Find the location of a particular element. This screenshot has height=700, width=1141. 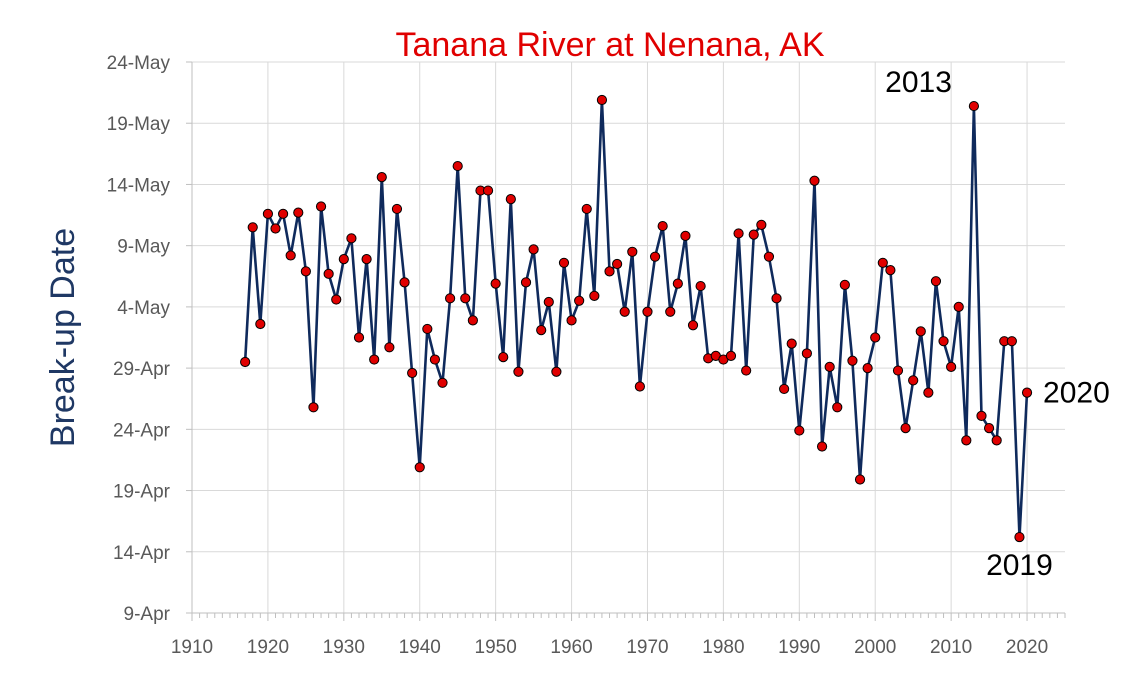

x-tick-label: 1970 is located at coordinates (647, 647).